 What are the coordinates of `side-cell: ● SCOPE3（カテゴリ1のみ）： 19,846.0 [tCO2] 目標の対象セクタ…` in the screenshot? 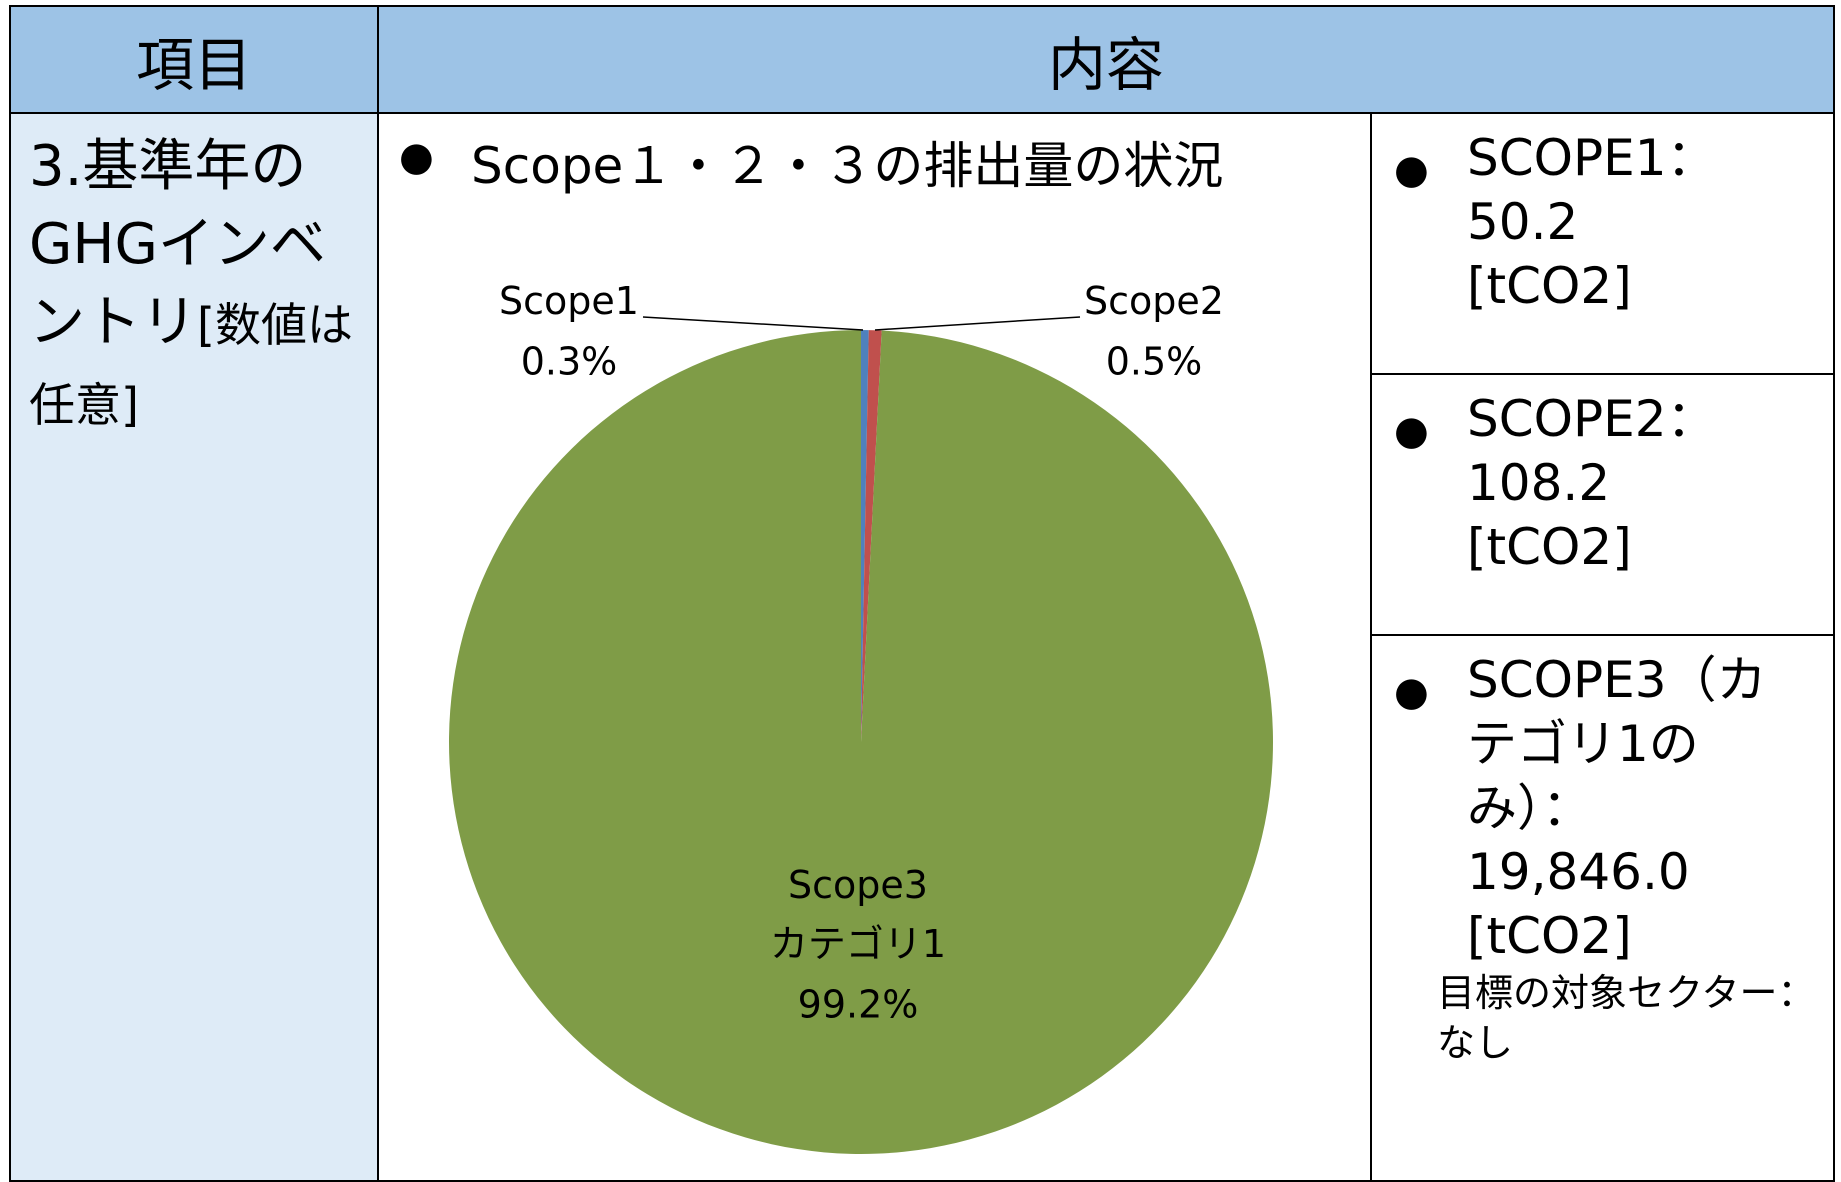 It's located at (1602, 908).